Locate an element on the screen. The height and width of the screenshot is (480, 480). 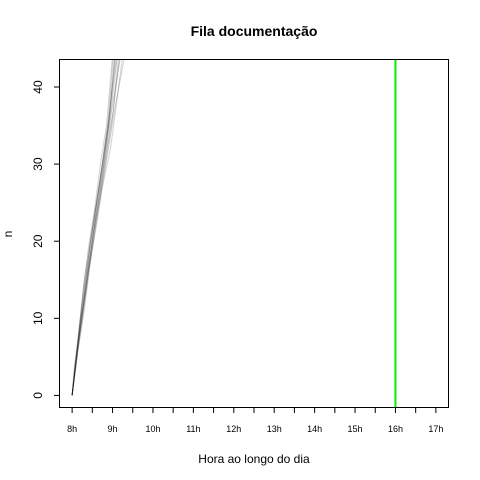
y-tick-label: 40 is located at coordinates (38, 87).